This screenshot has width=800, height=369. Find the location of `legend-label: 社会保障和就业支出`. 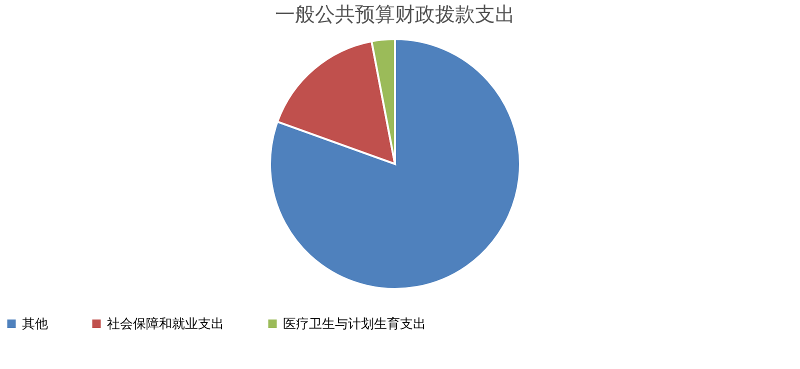

legend-label: 社会保障和就业支出 is located at coordinates (165, 324).